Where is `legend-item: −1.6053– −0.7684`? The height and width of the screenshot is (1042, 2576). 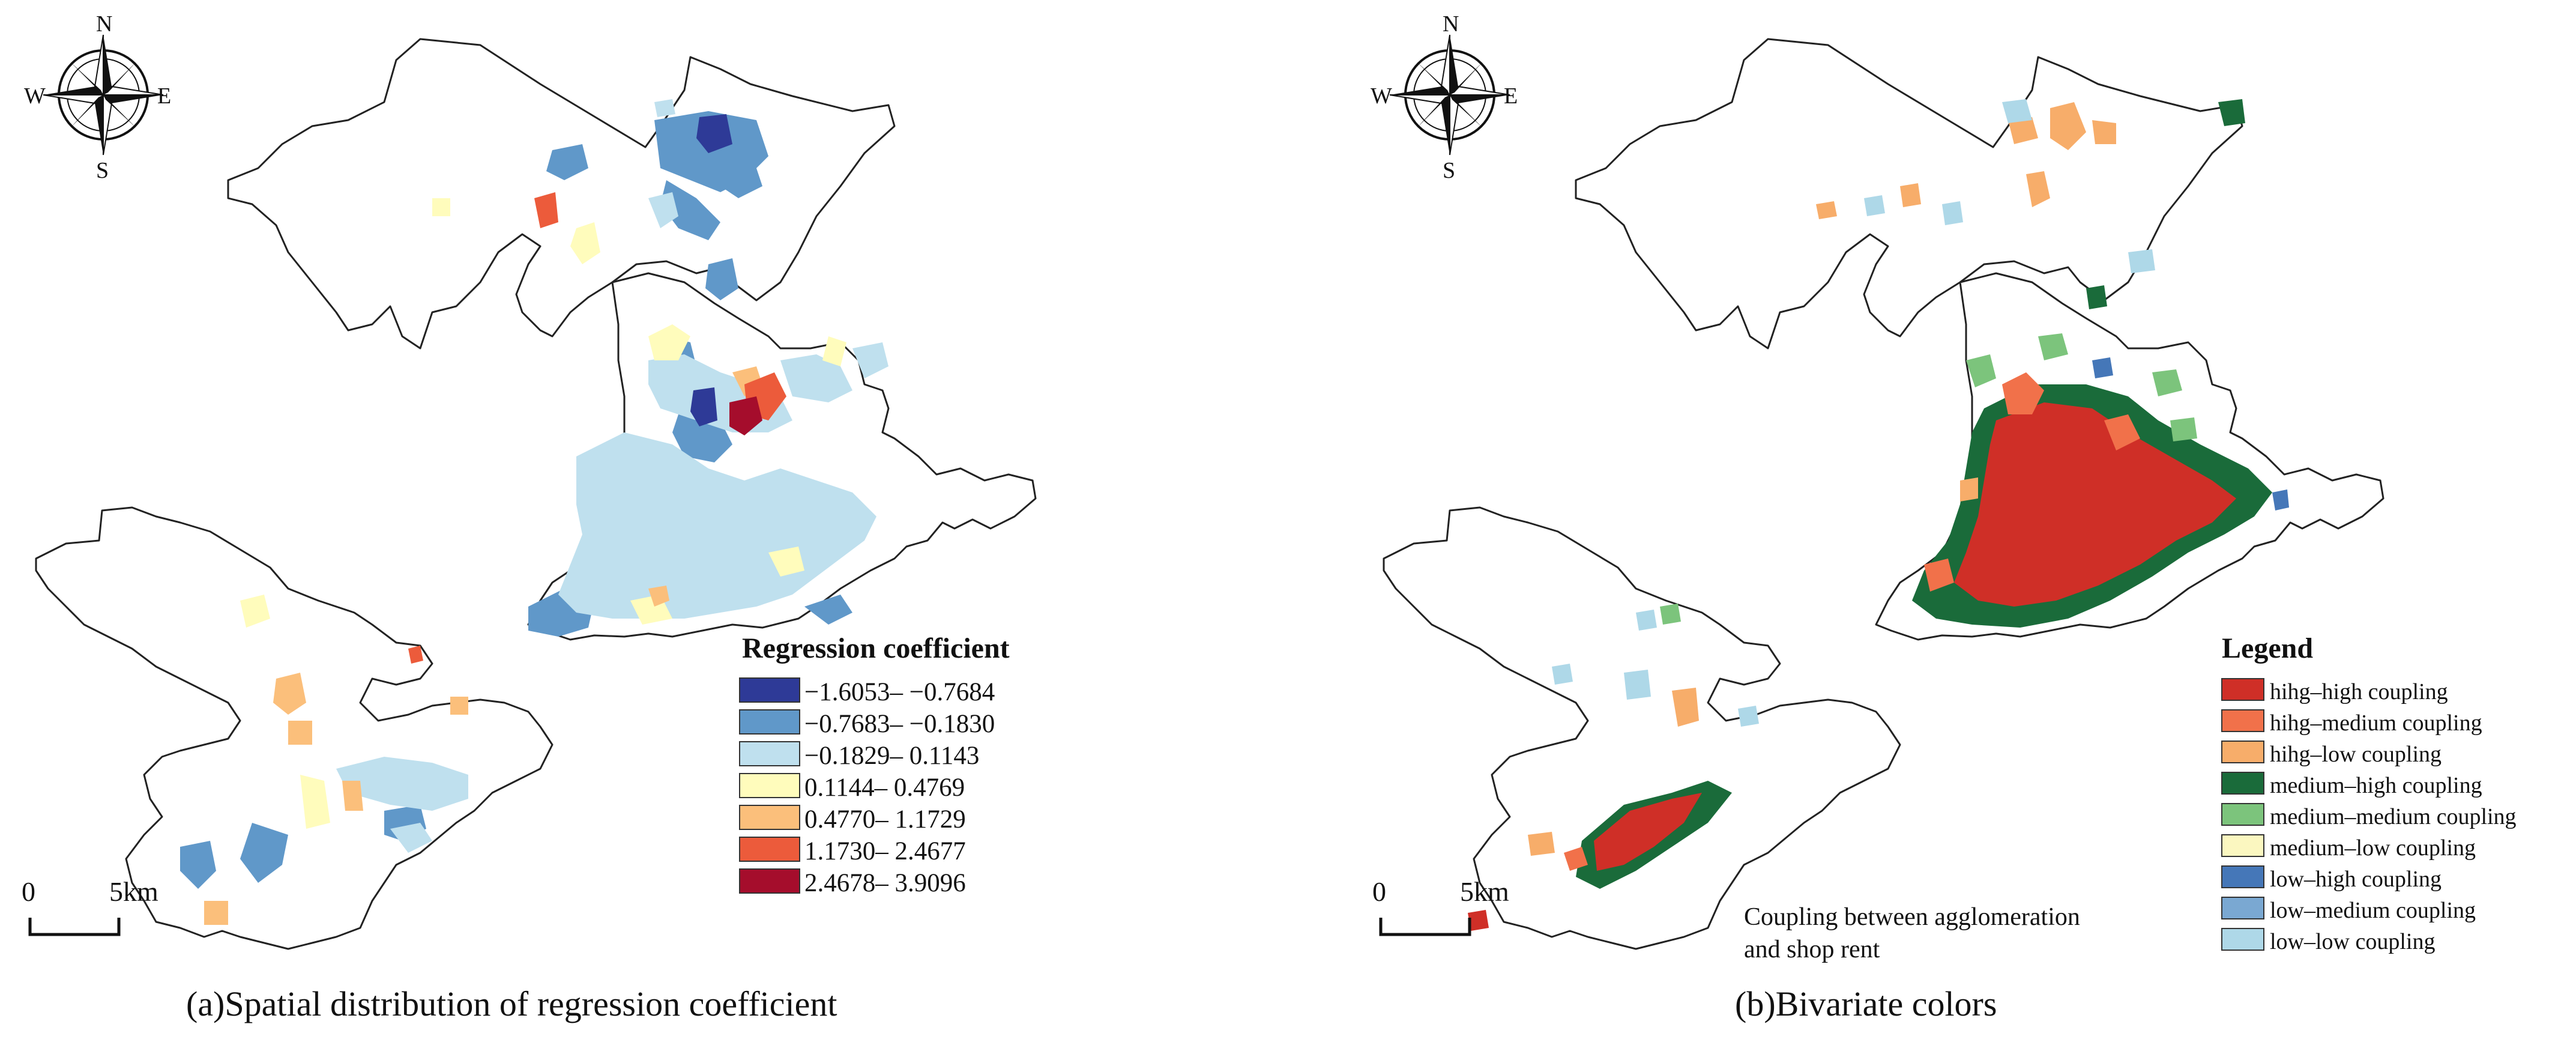
legend-item: −1.6053– −0.7684 is located at coordinates (899, 692).